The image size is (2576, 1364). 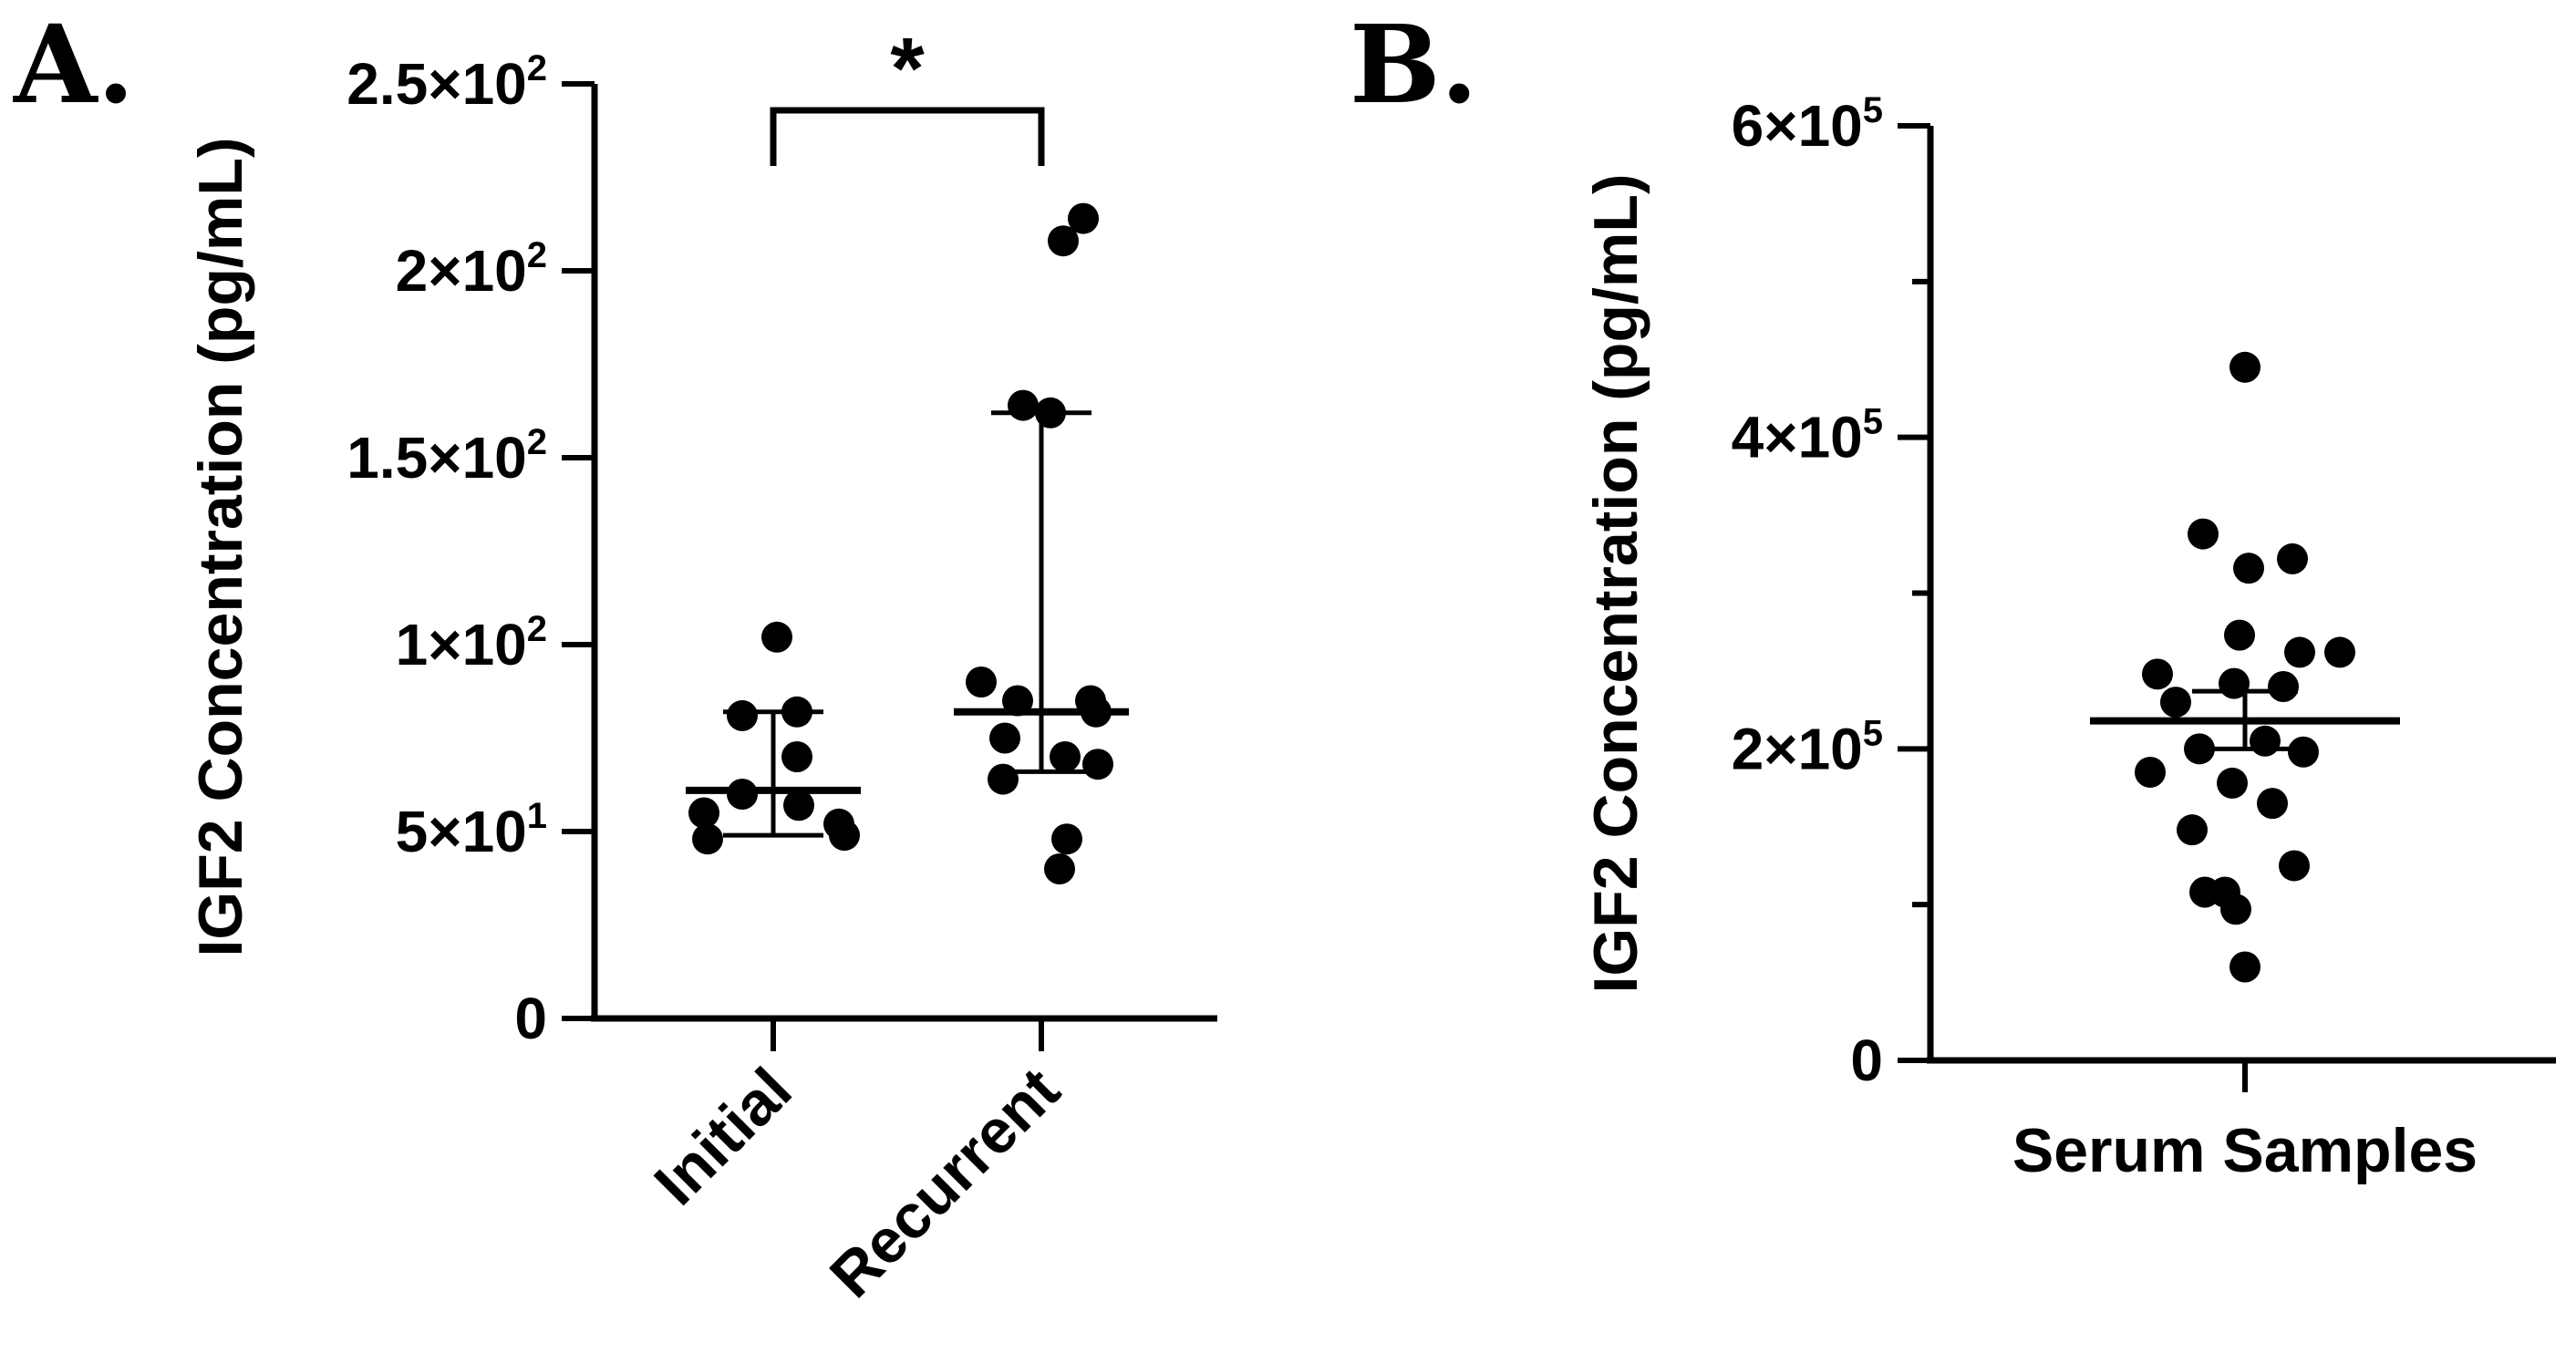 What do you see at coordinates (447, 456) in the screenshot?
I see `y-tick-label-3: 1.5×10²` at bounding box center [447, 456].